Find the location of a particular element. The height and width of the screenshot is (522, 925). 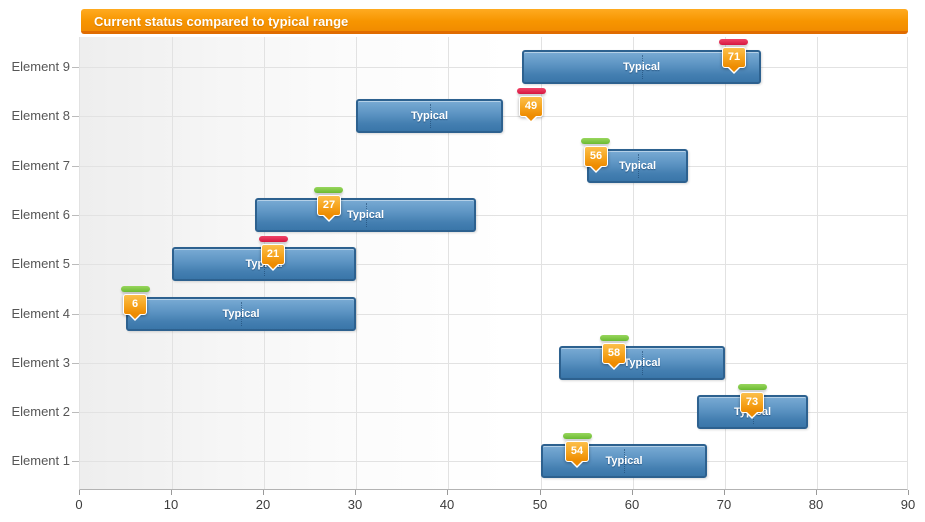

chart-title: Current status compared to typical range is located at coordinates (221, 21).